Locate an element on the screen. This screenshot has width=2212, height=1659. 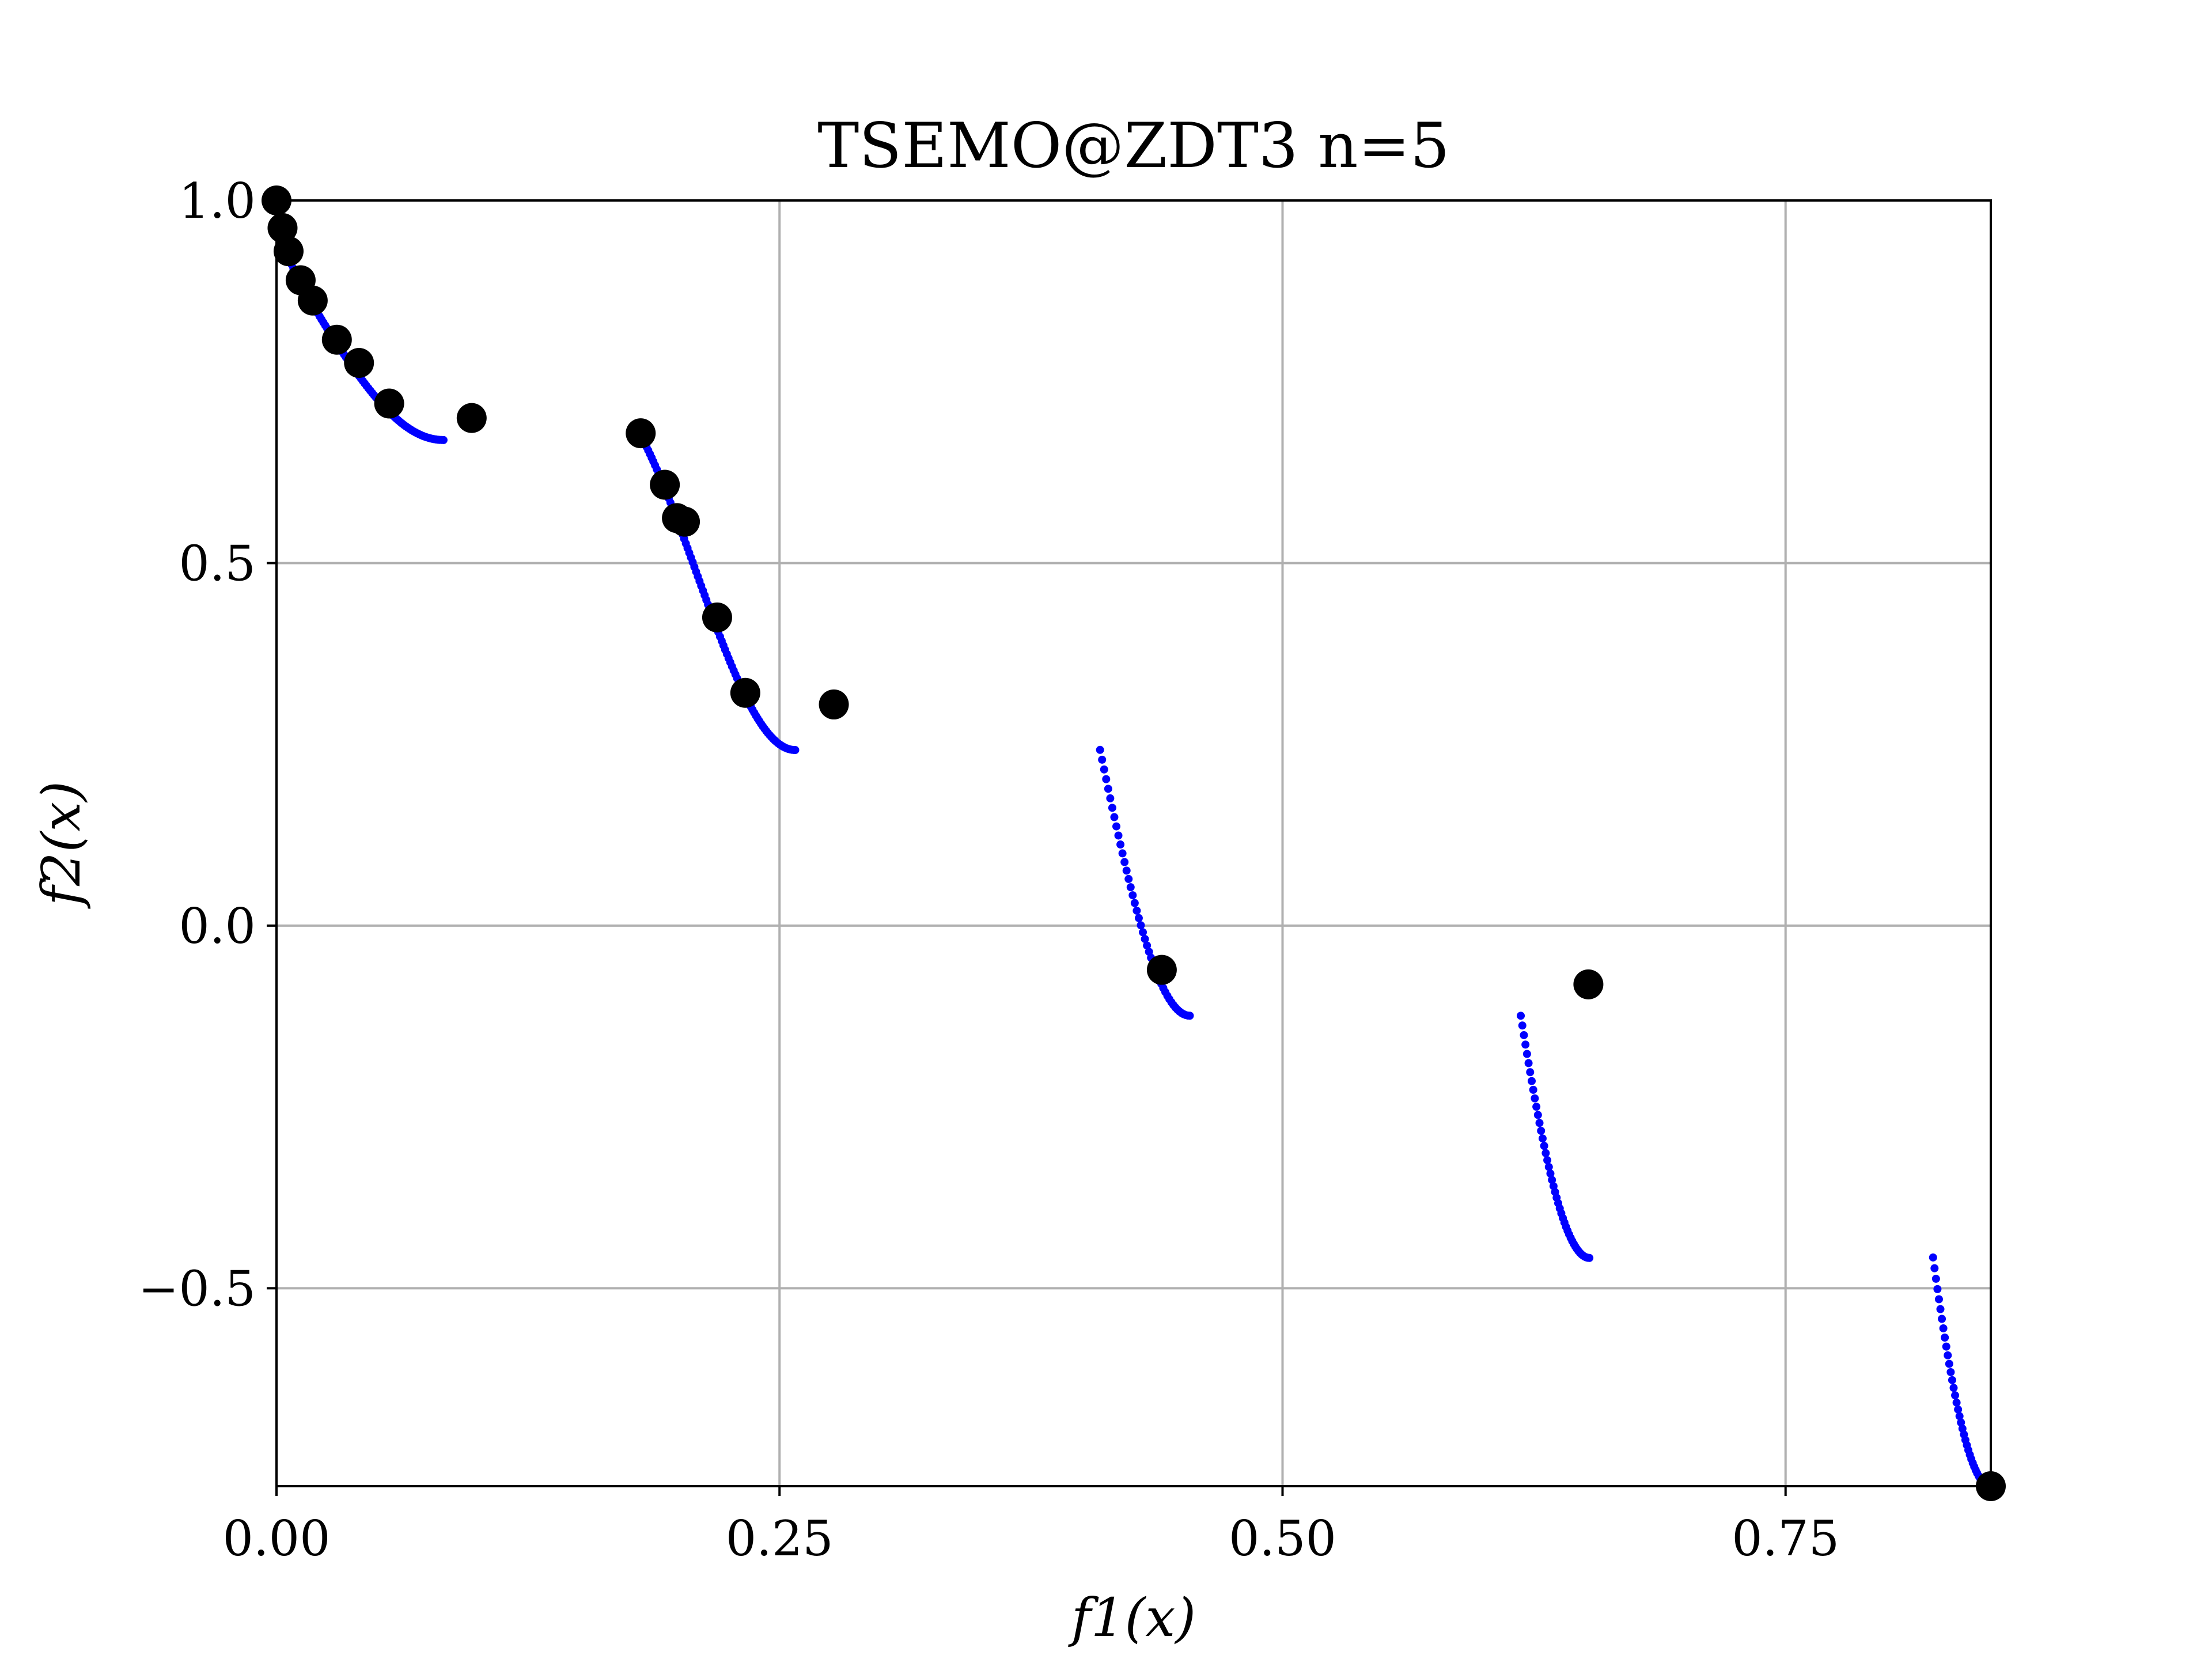
y-tick-label: −0.5 is located at coordinates (197, 1288).